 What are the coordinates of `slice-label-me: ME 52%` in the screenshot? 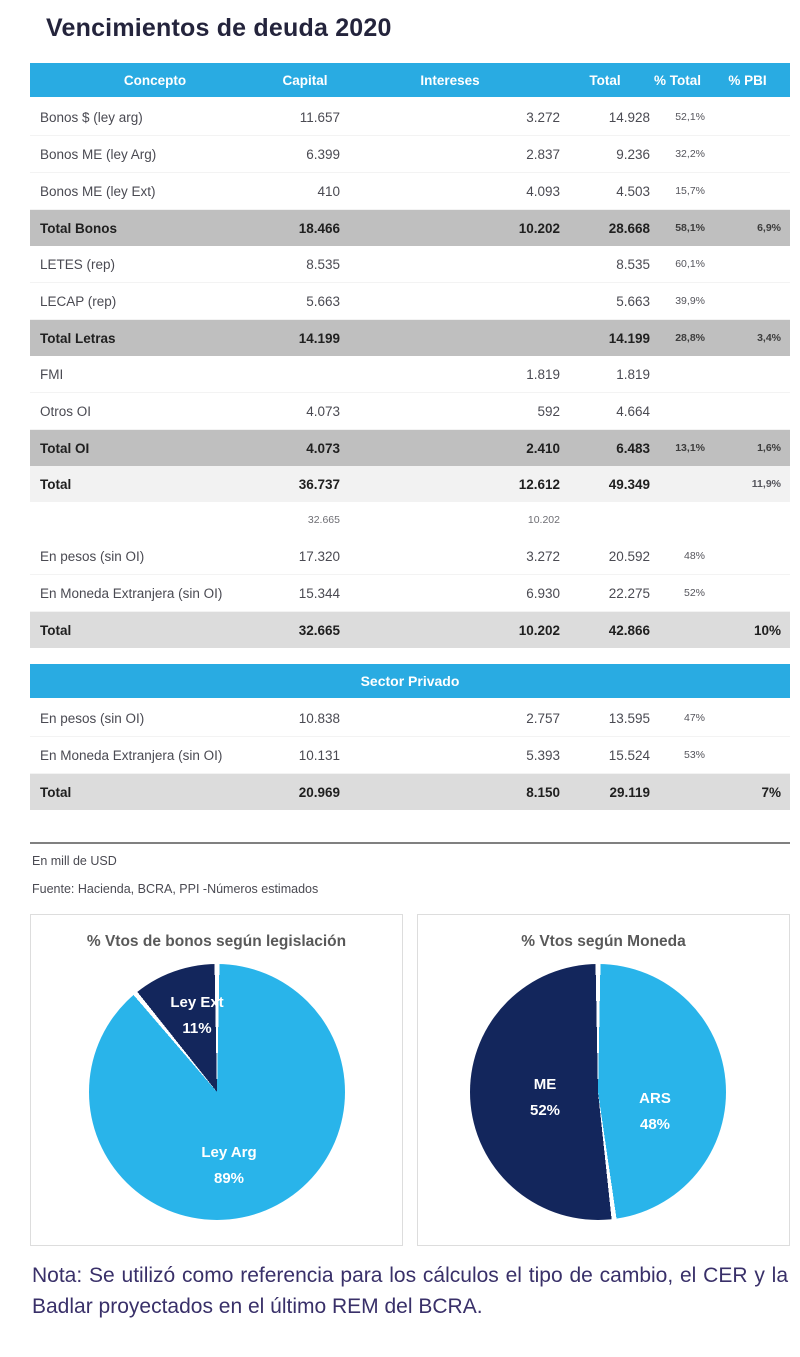 It's located at (545, 1098).